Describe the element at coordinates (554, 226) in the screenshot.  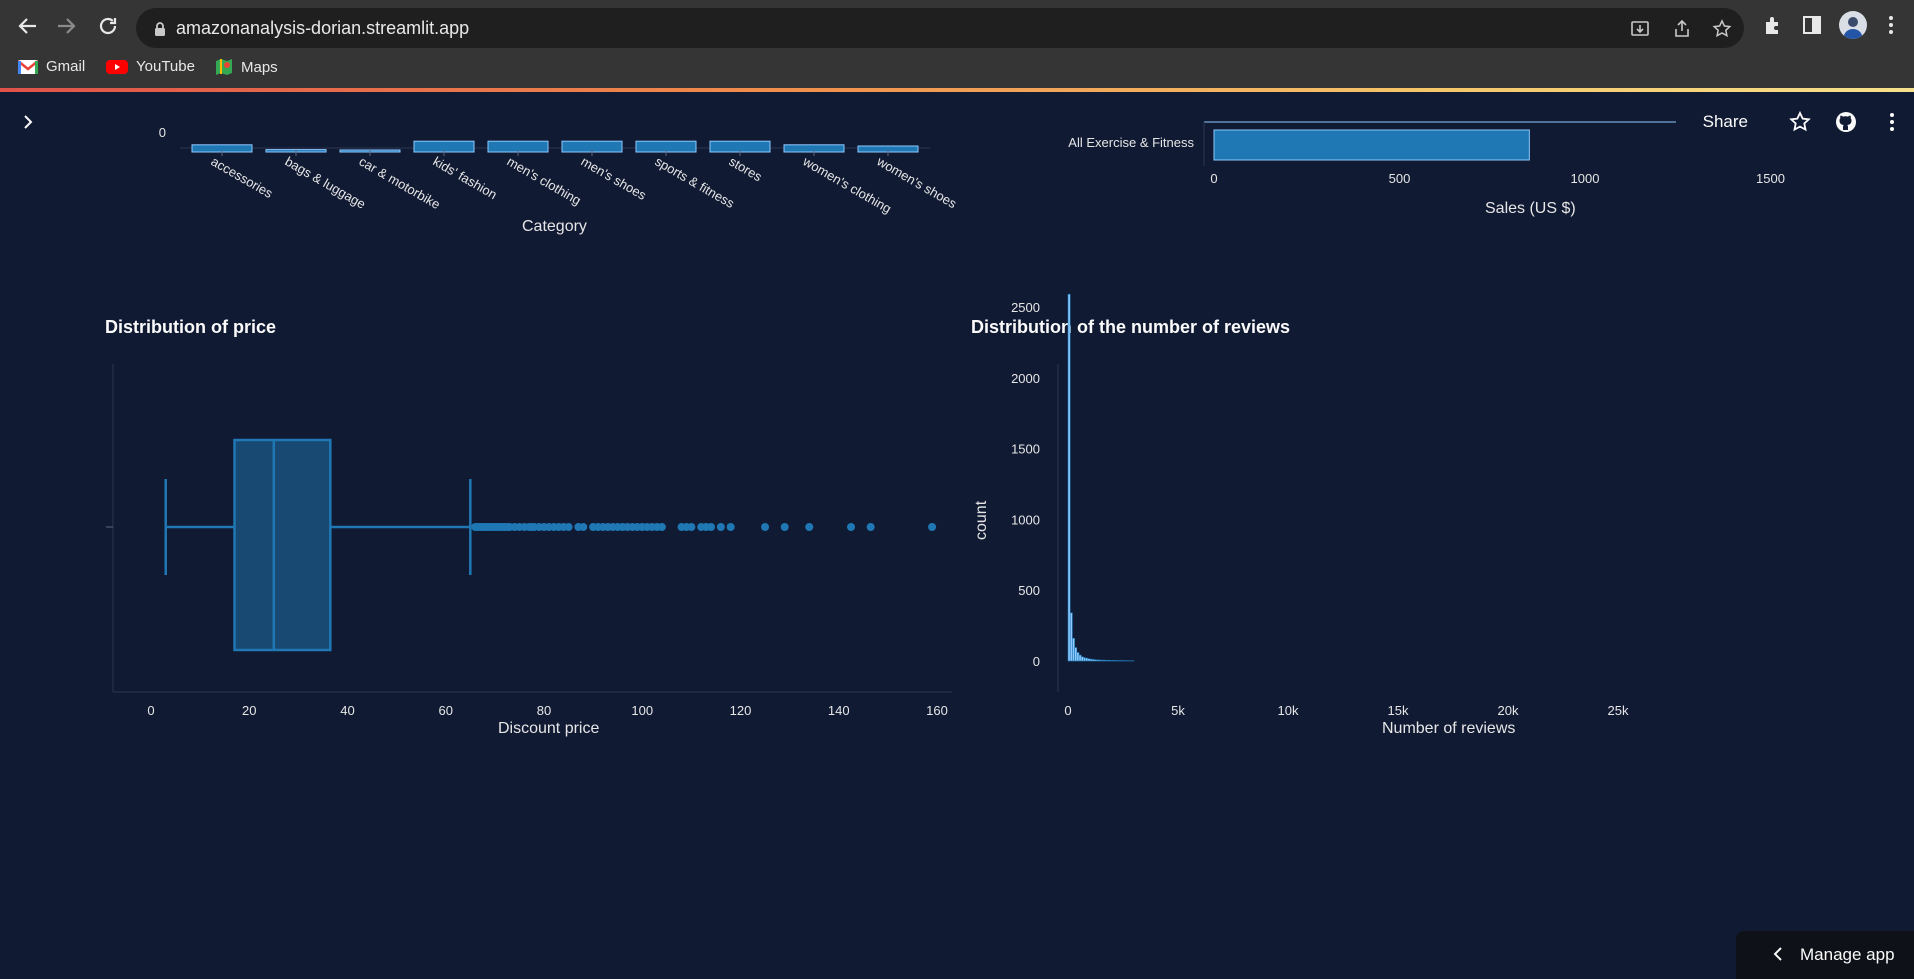
I see `category-x-axis-title: Category` at that location.